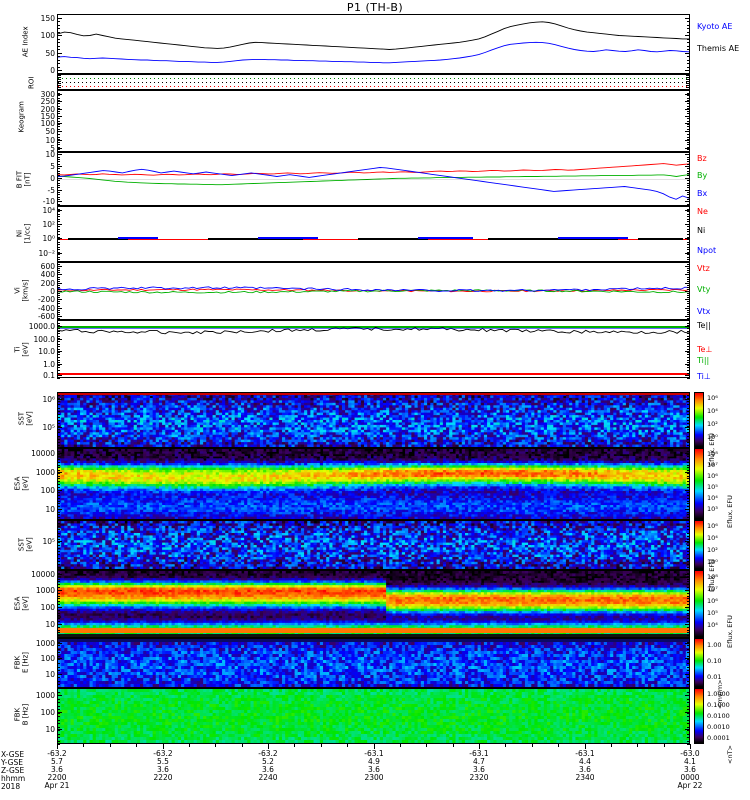 The image size is (750, 800). I want to click on x-tick-value: 0000, so click(690, 778).